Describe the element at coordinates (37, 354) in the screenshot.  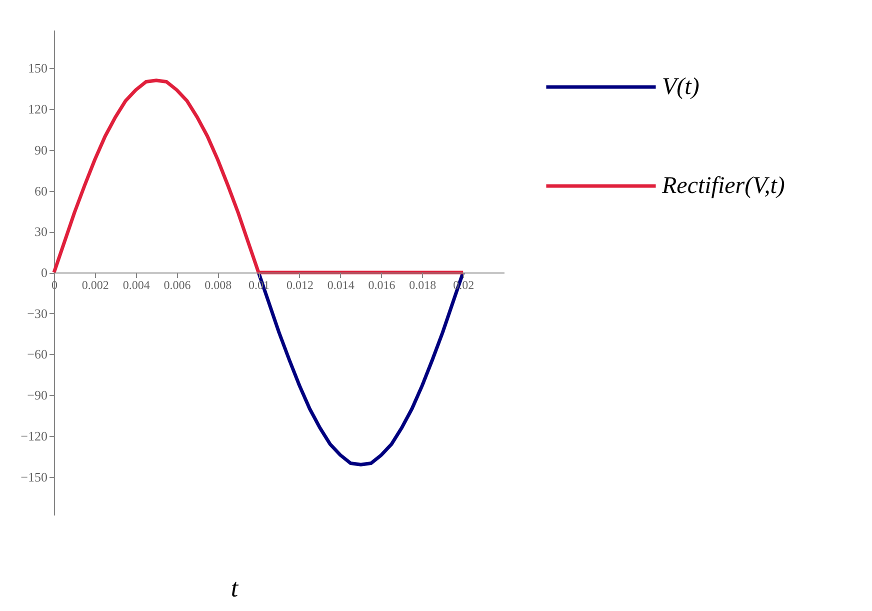
I see `y-tick-label: −60` at that location.